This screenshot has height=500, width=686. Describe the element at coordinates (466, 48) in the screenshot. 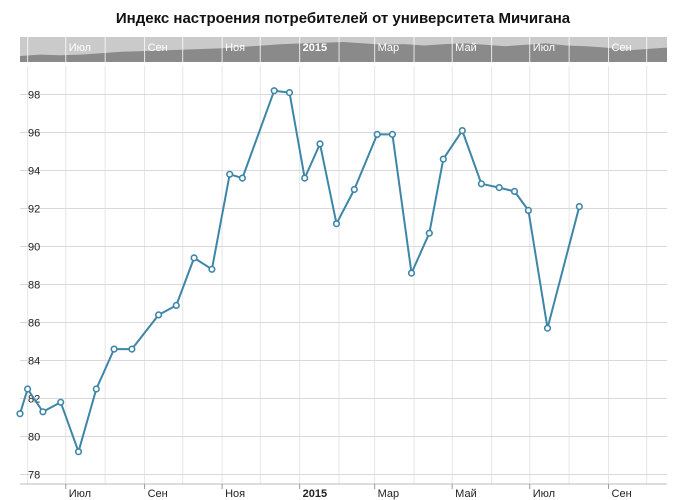

I see `navigator-tick-label: Май` at that location.